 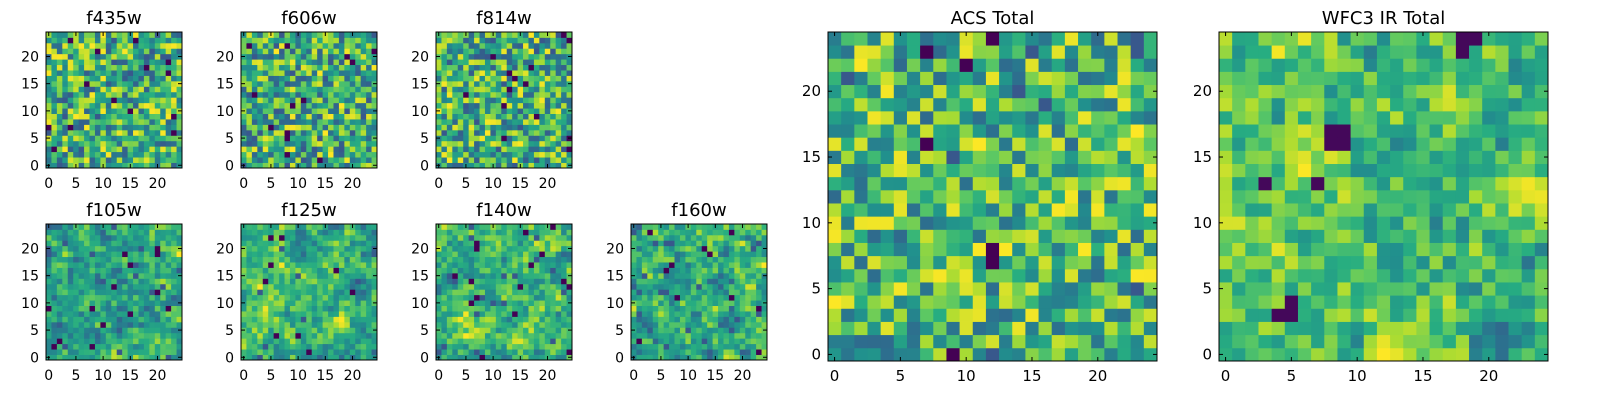 I want to click on y-tick-label: 0, so click(x=229, y=358).